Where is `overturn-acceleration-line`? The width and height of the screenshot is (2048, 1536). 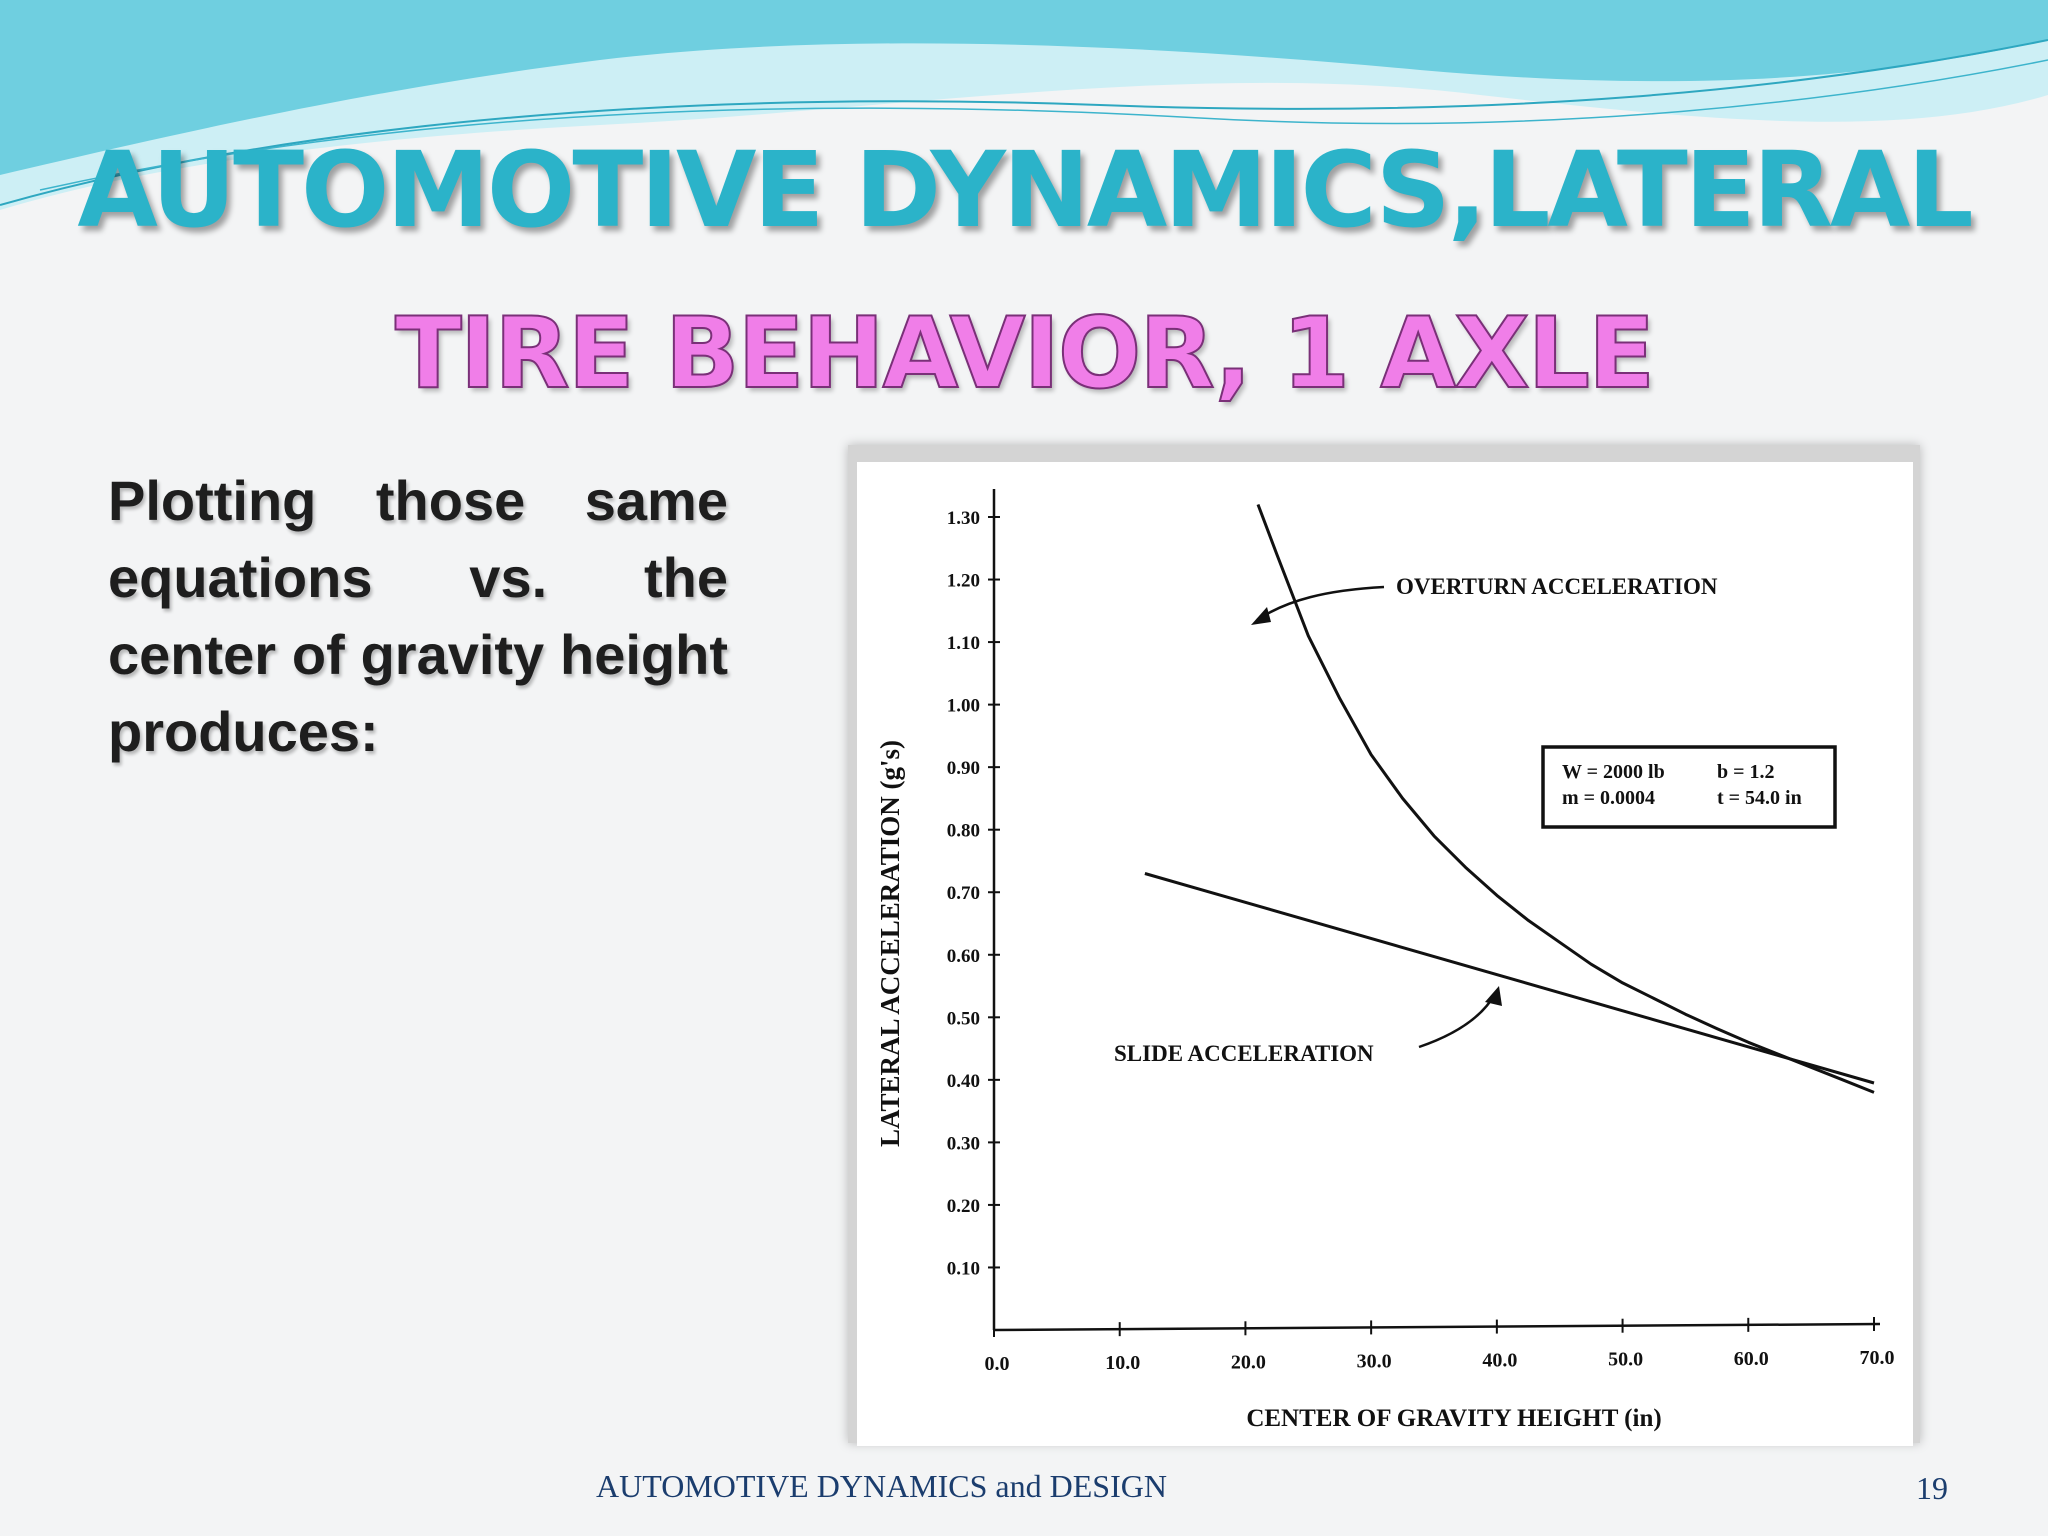 overturn-acceleration-line is located at coordinates (1565, 798).